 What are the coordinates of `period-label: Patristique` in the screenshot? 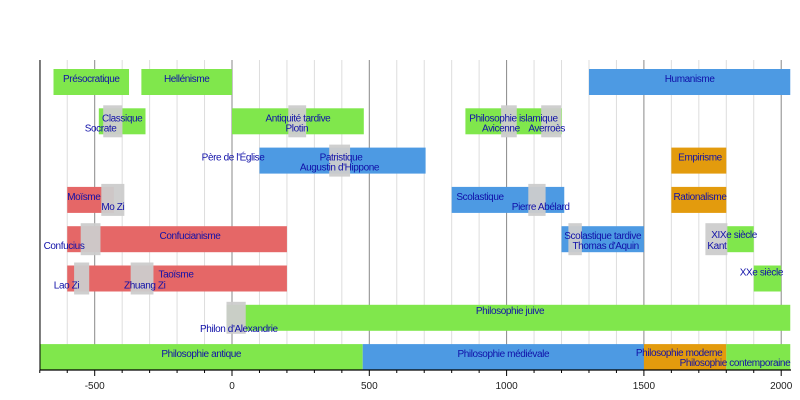 It's located at (342, 158).